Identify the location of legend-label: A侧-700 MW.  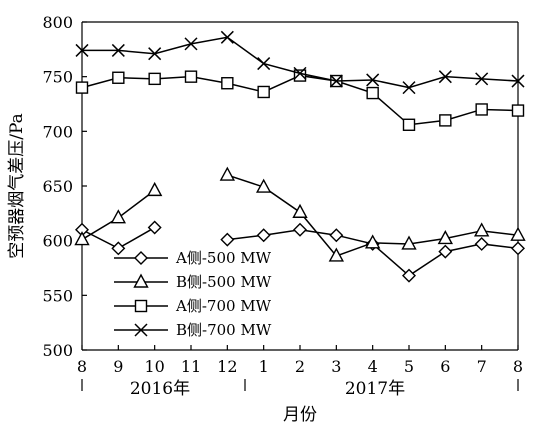
(223, 306).